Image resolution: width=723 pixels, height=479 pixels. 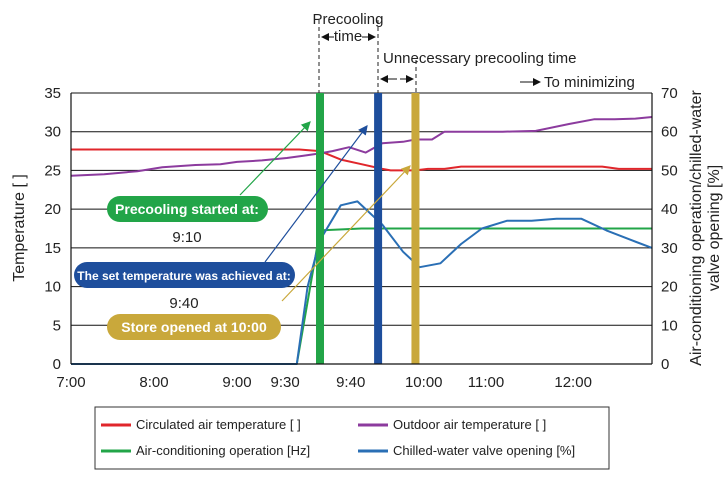 I want to click on callout-store-opened: Store opened at 10:00, so click(x=194, y=327).